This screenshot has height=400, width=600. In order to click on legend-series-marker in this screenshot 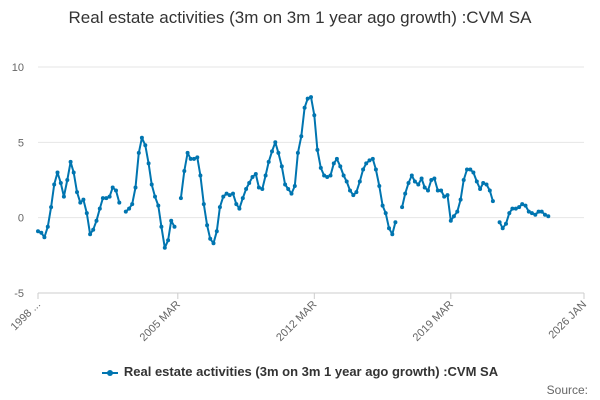, I will do `click(109, 372)`.